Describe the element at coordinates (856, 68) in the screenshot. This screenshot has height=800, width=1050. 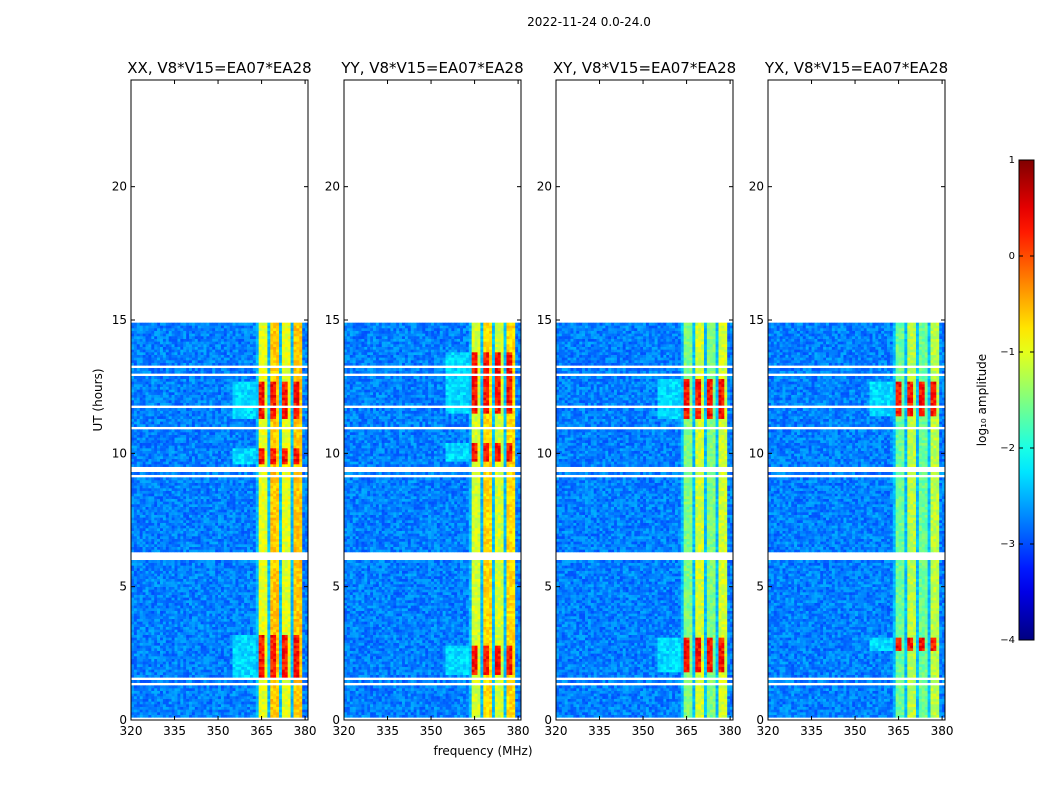
I see `panel-title: YX, V8*V15=EA07*EA28` at that location.